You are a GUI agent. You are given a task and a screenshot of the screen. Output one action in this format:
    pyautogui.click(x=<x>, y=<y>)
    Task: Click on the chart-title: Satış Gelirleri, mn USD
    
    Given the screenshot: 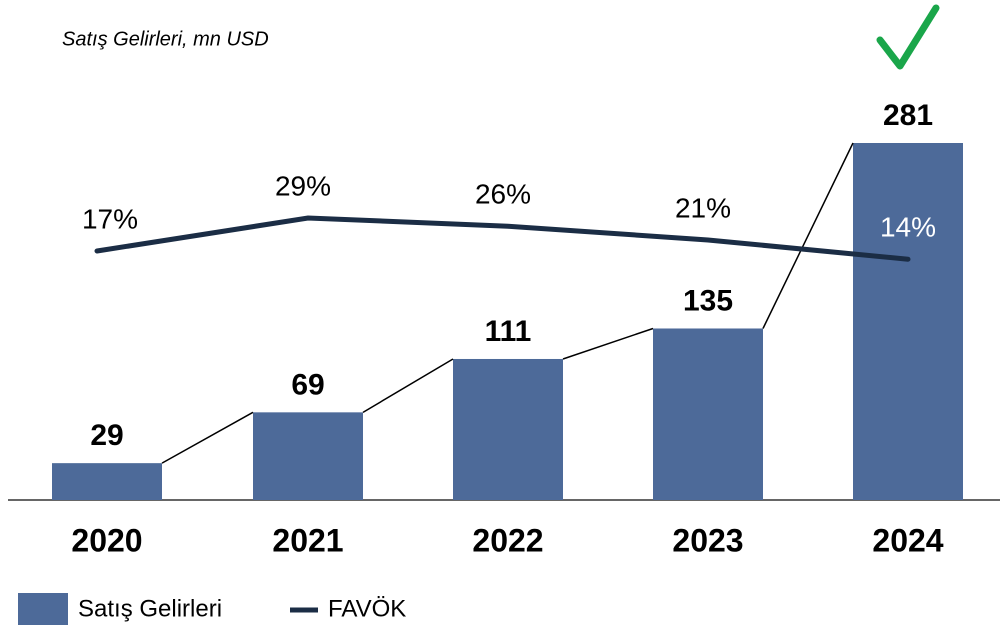 What is the action you would take?
    pyautogui.click(x=165, y=39)
    